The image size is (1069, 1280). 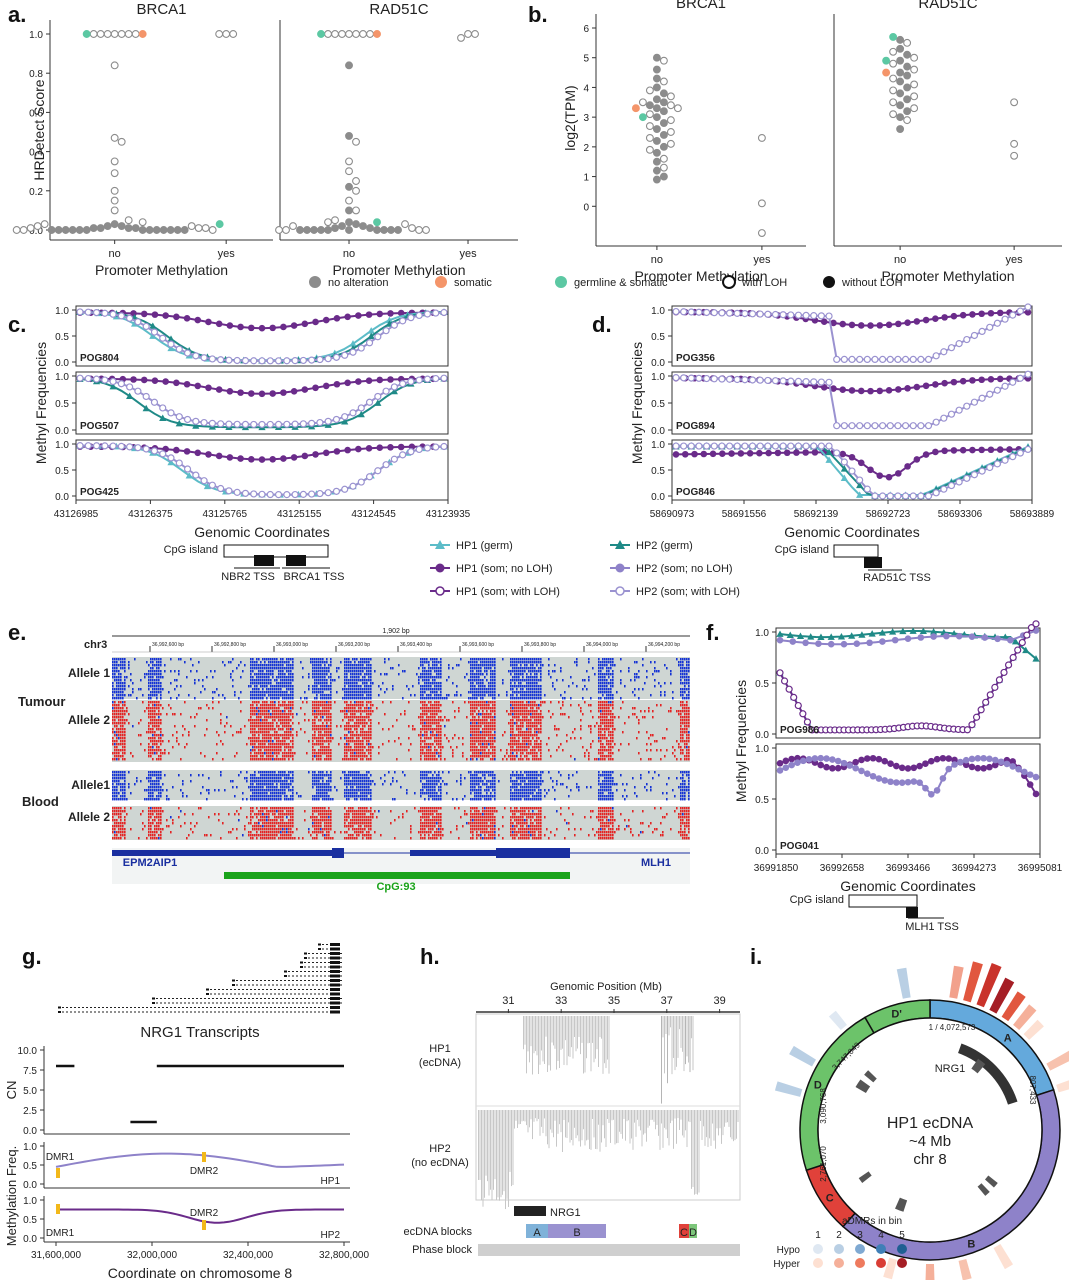 I want to click on x-axis-label: Promoter Methylation, so click(x=947, y=276).